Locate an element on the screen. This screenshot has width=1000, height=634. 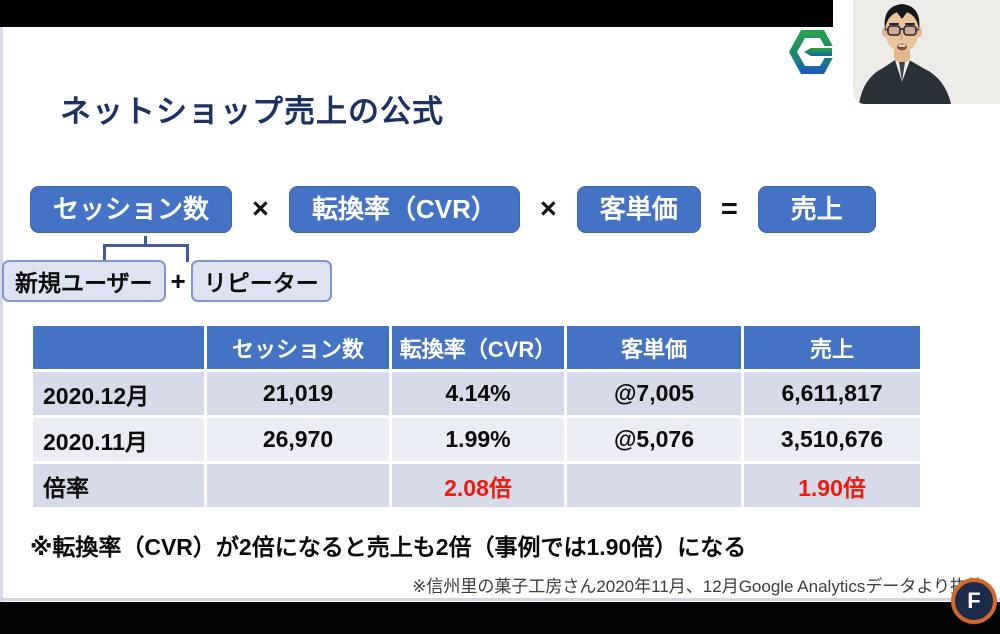
cell-sessions is located at coordinates (298, 485).